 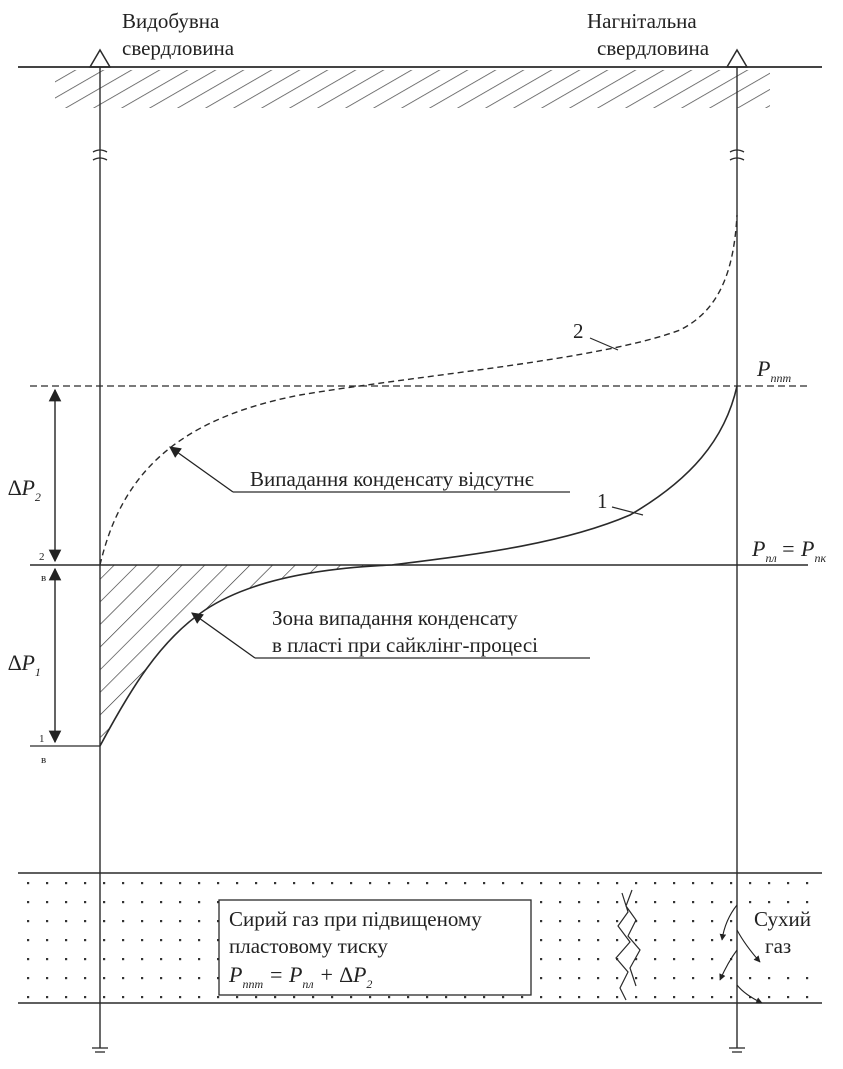 I want to click on condensate-zone-text-line1: Зона випадання конденсату, so click(x=395, y=618).